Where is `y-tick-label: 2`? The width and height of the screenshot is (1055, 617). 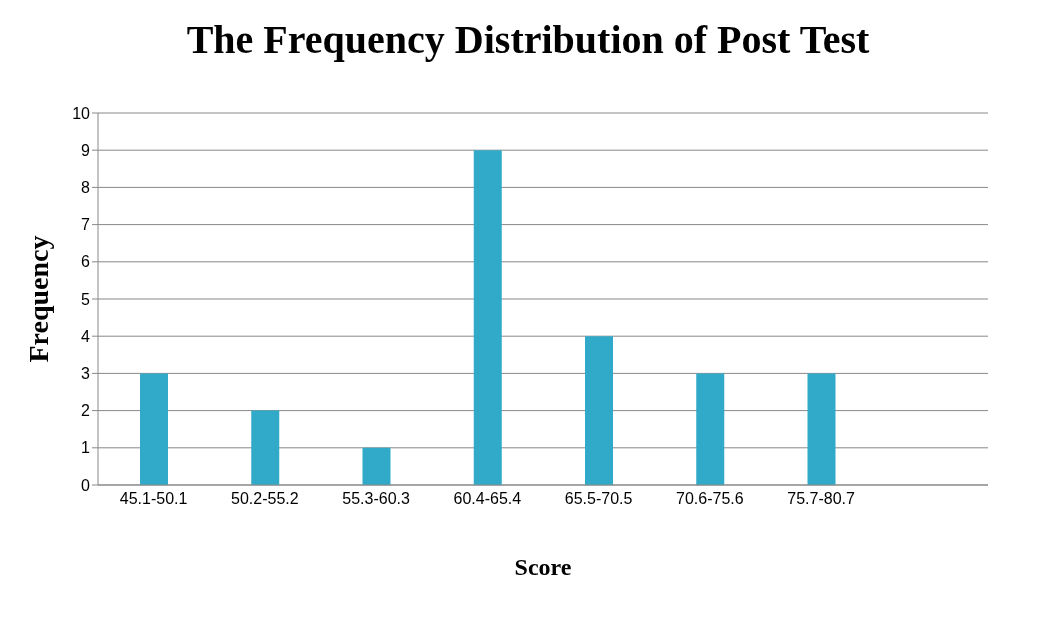
y-tick-label: 2 is located at coordinates (86, 411).